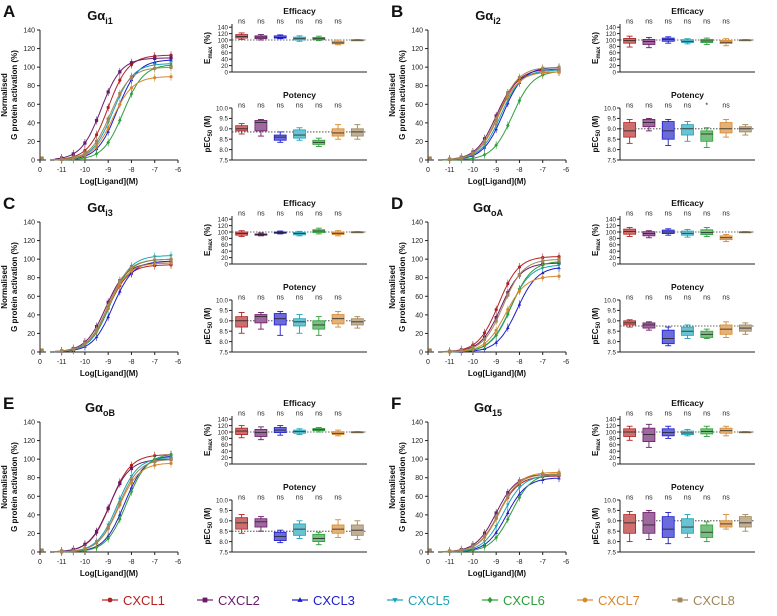 The height and width of the screenshot is (616, 777). Describe the element at coordinates (596, 48) in the screenshot. I see `efficacy-y-axis-title: Emax (%)` at that location.